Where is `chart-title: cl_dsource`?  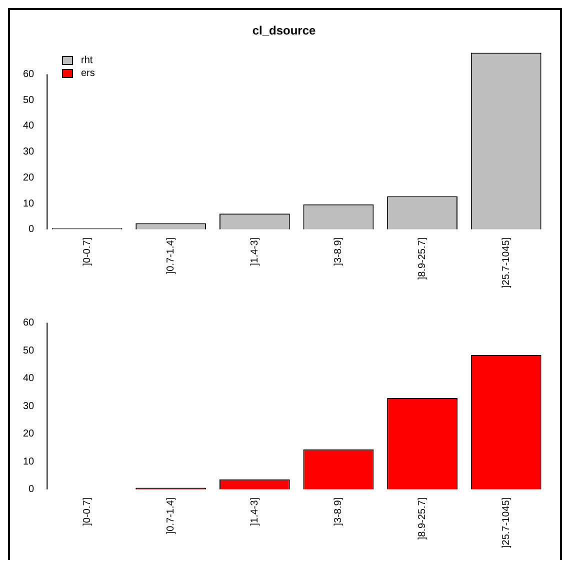 chart-title: cl_dsource is located at coordinates (284, 31).